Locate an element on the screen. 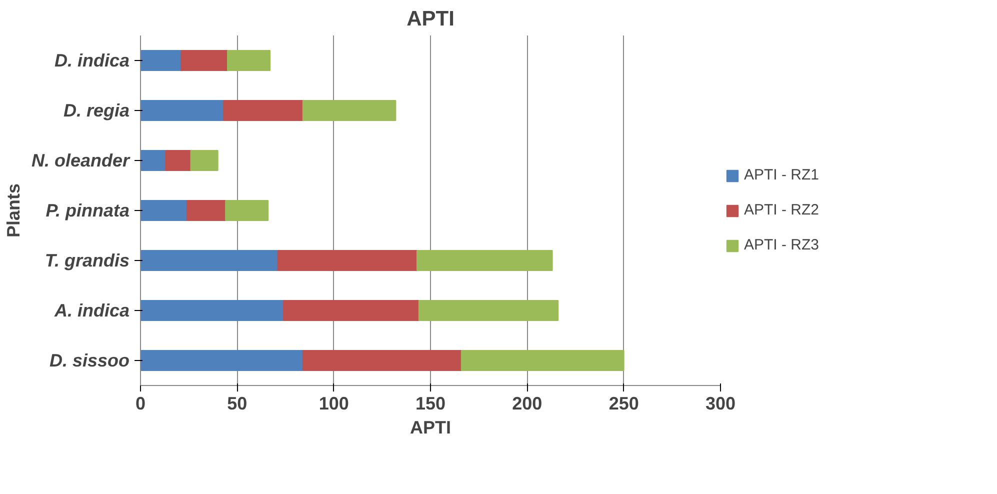  x-tick-label: 150 is located at coordinates (430, 404).